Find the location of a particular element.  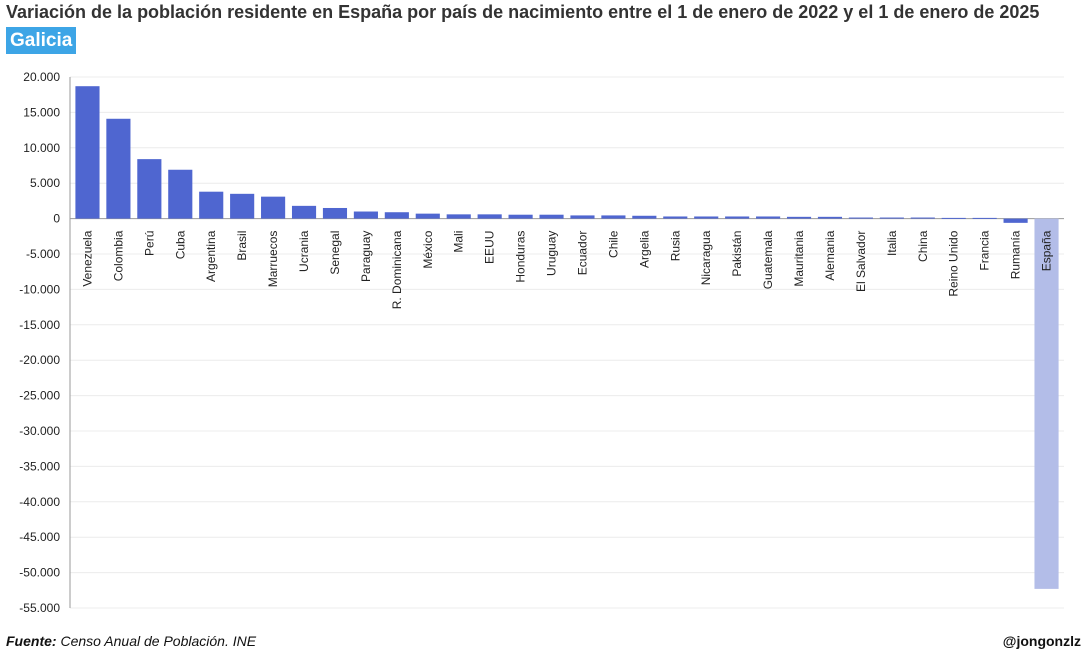

y-tick-label: -40.000 is located at coordinates (39, 502).